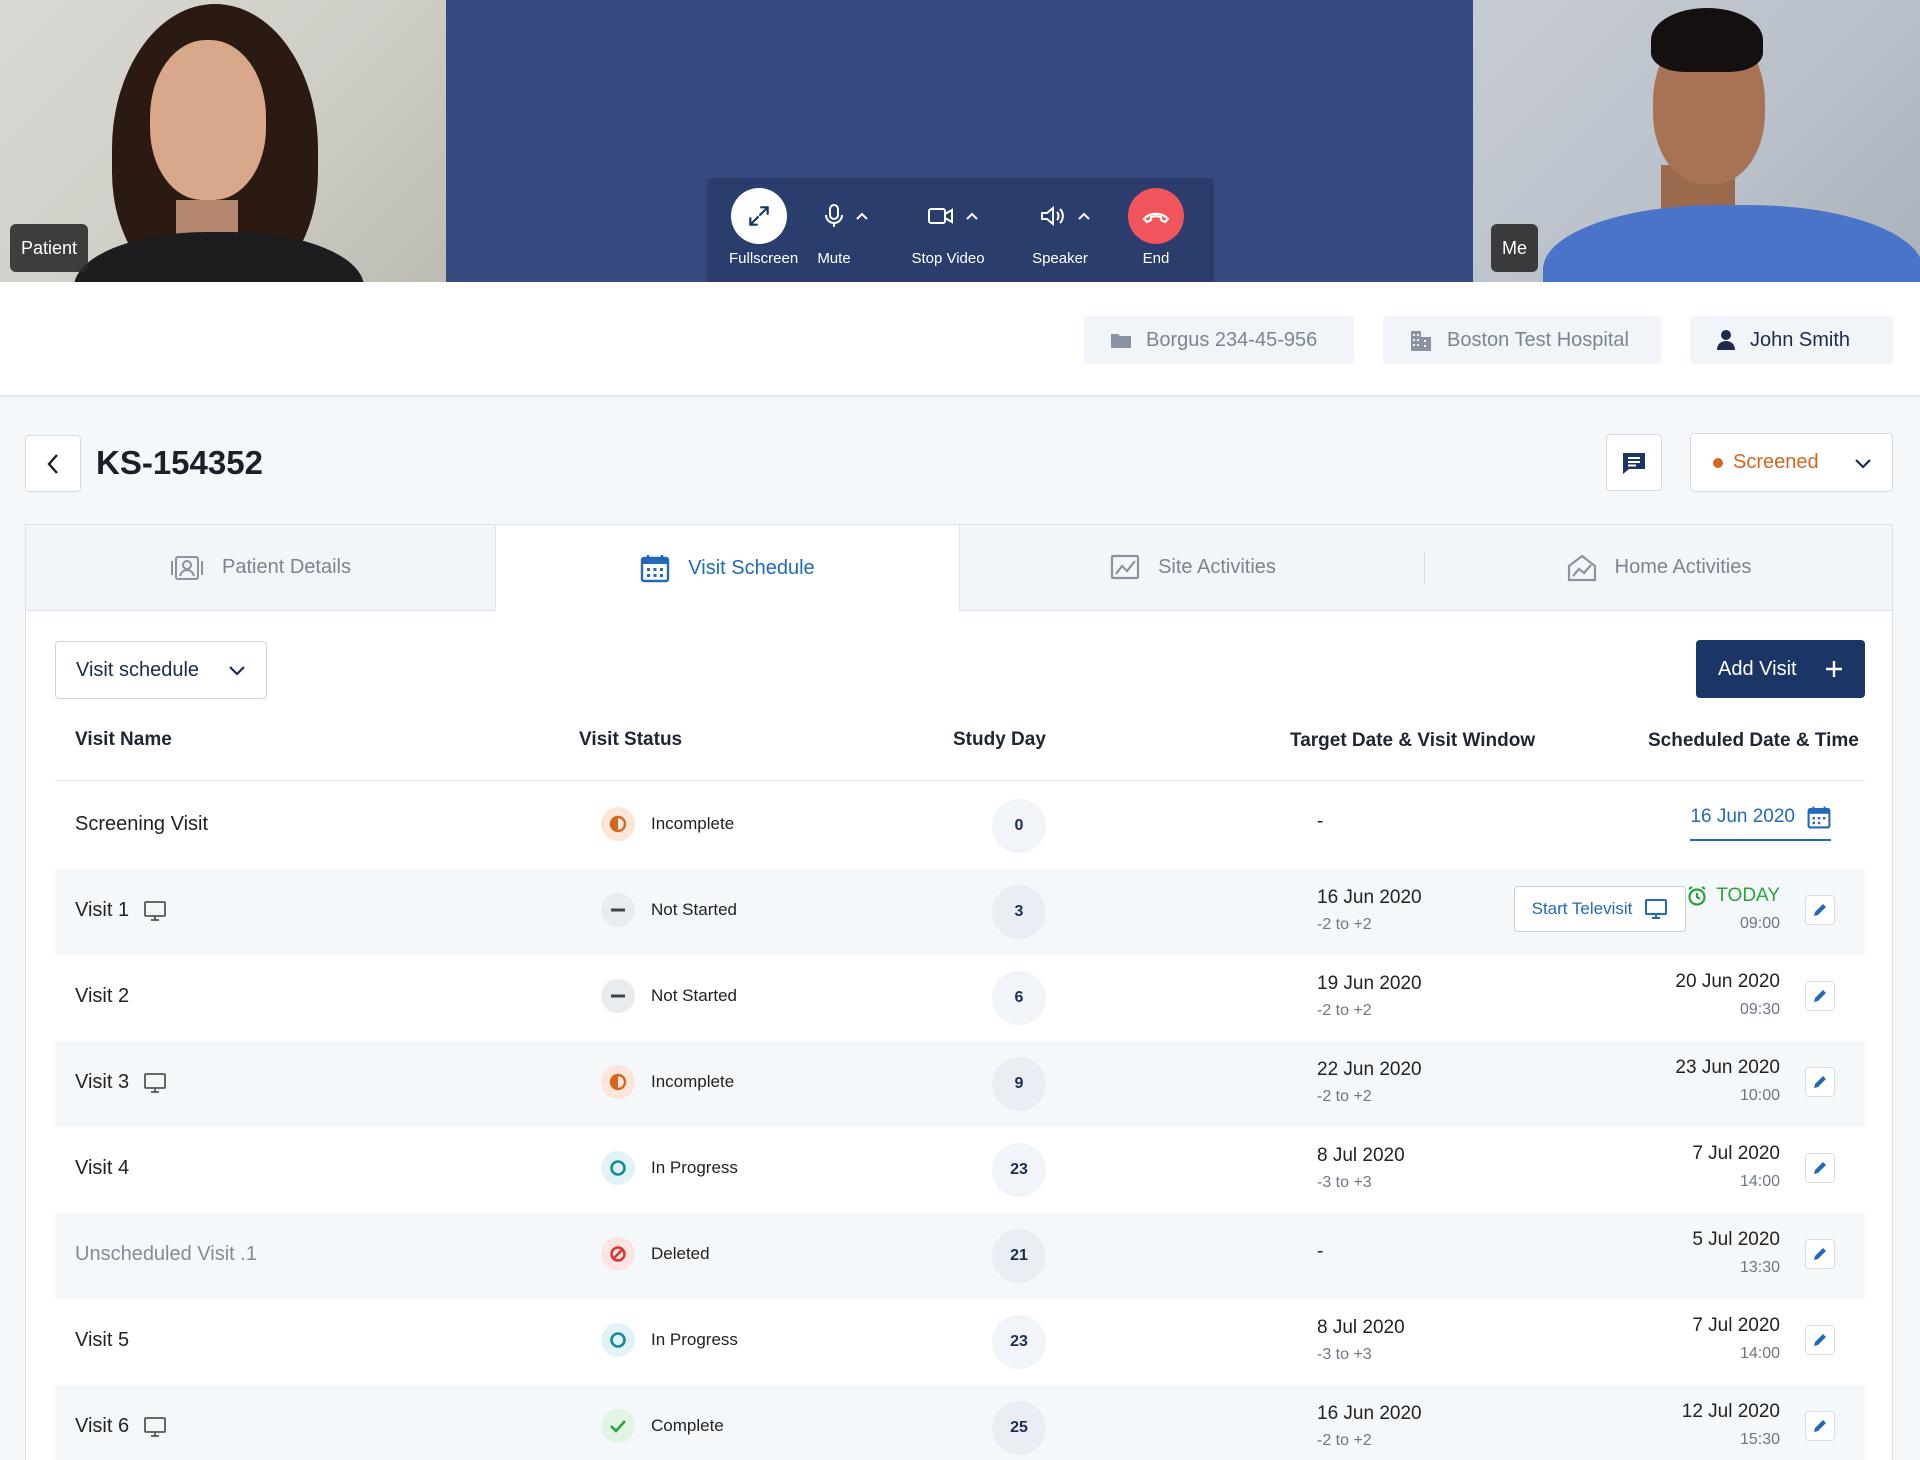 The height and width of the screenshot is (1460, 1920). I want to click on video-camera-icon, so click(940, 216).